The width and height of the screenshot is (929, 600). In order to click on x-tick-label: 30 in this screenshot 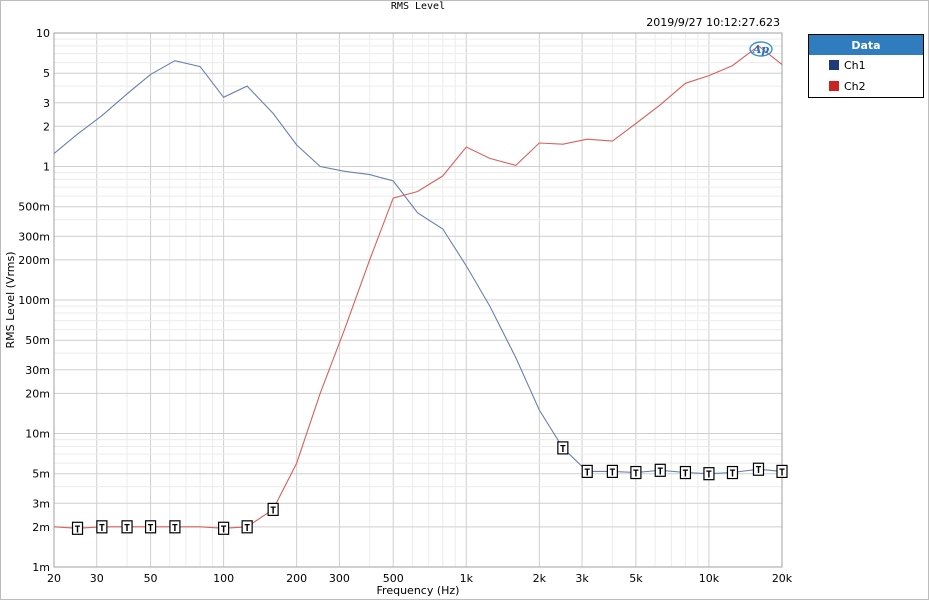, I will do `click(97, 578)`.